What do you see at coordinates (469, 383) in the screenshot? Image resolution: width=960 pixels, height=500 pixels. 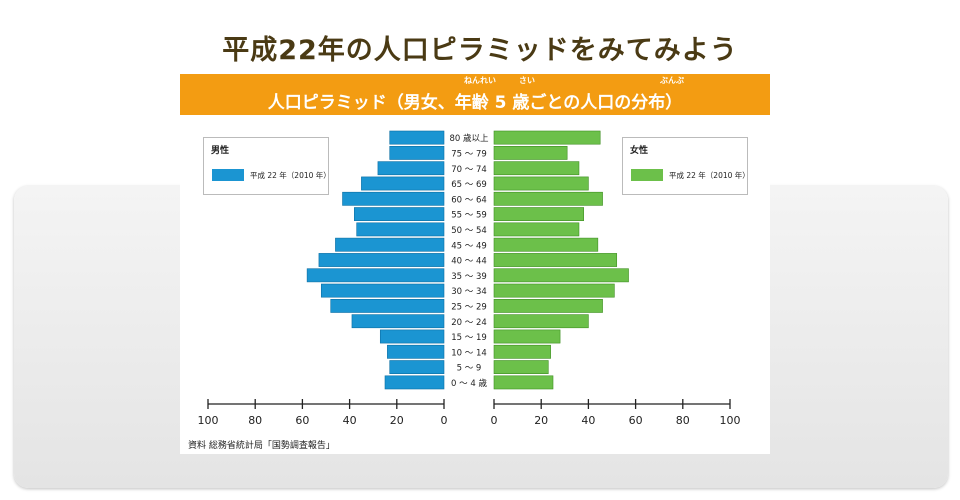 I see `age-label: 0 〜 4 歳` at bounding box center [469, 383].